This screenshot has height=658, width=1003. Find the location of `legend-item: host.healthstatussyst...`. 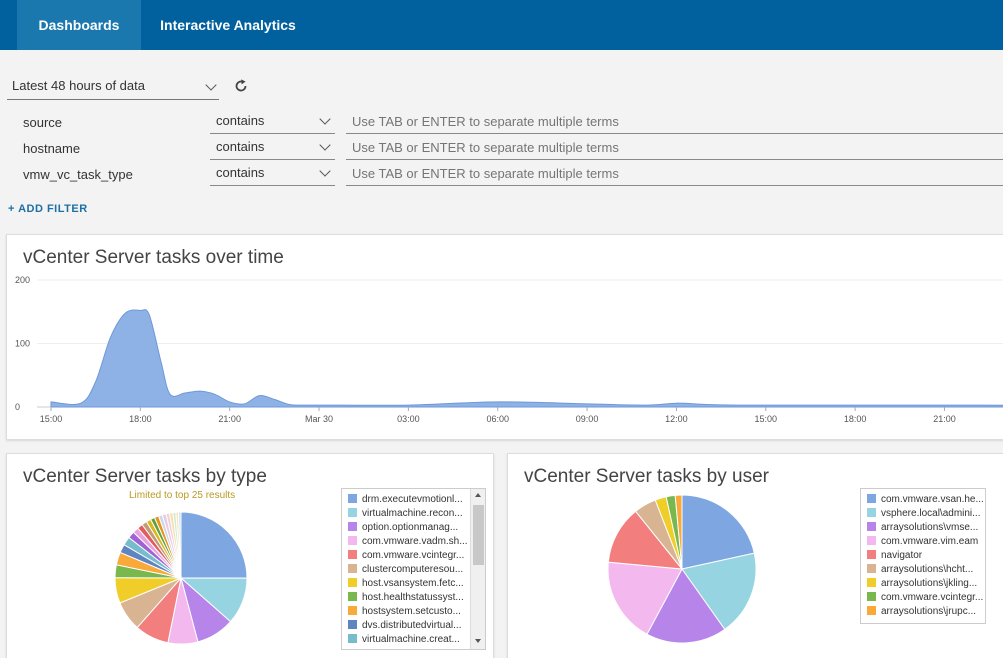

legend-item: host.healthstatussyst... is located at coordinates (413, 598).